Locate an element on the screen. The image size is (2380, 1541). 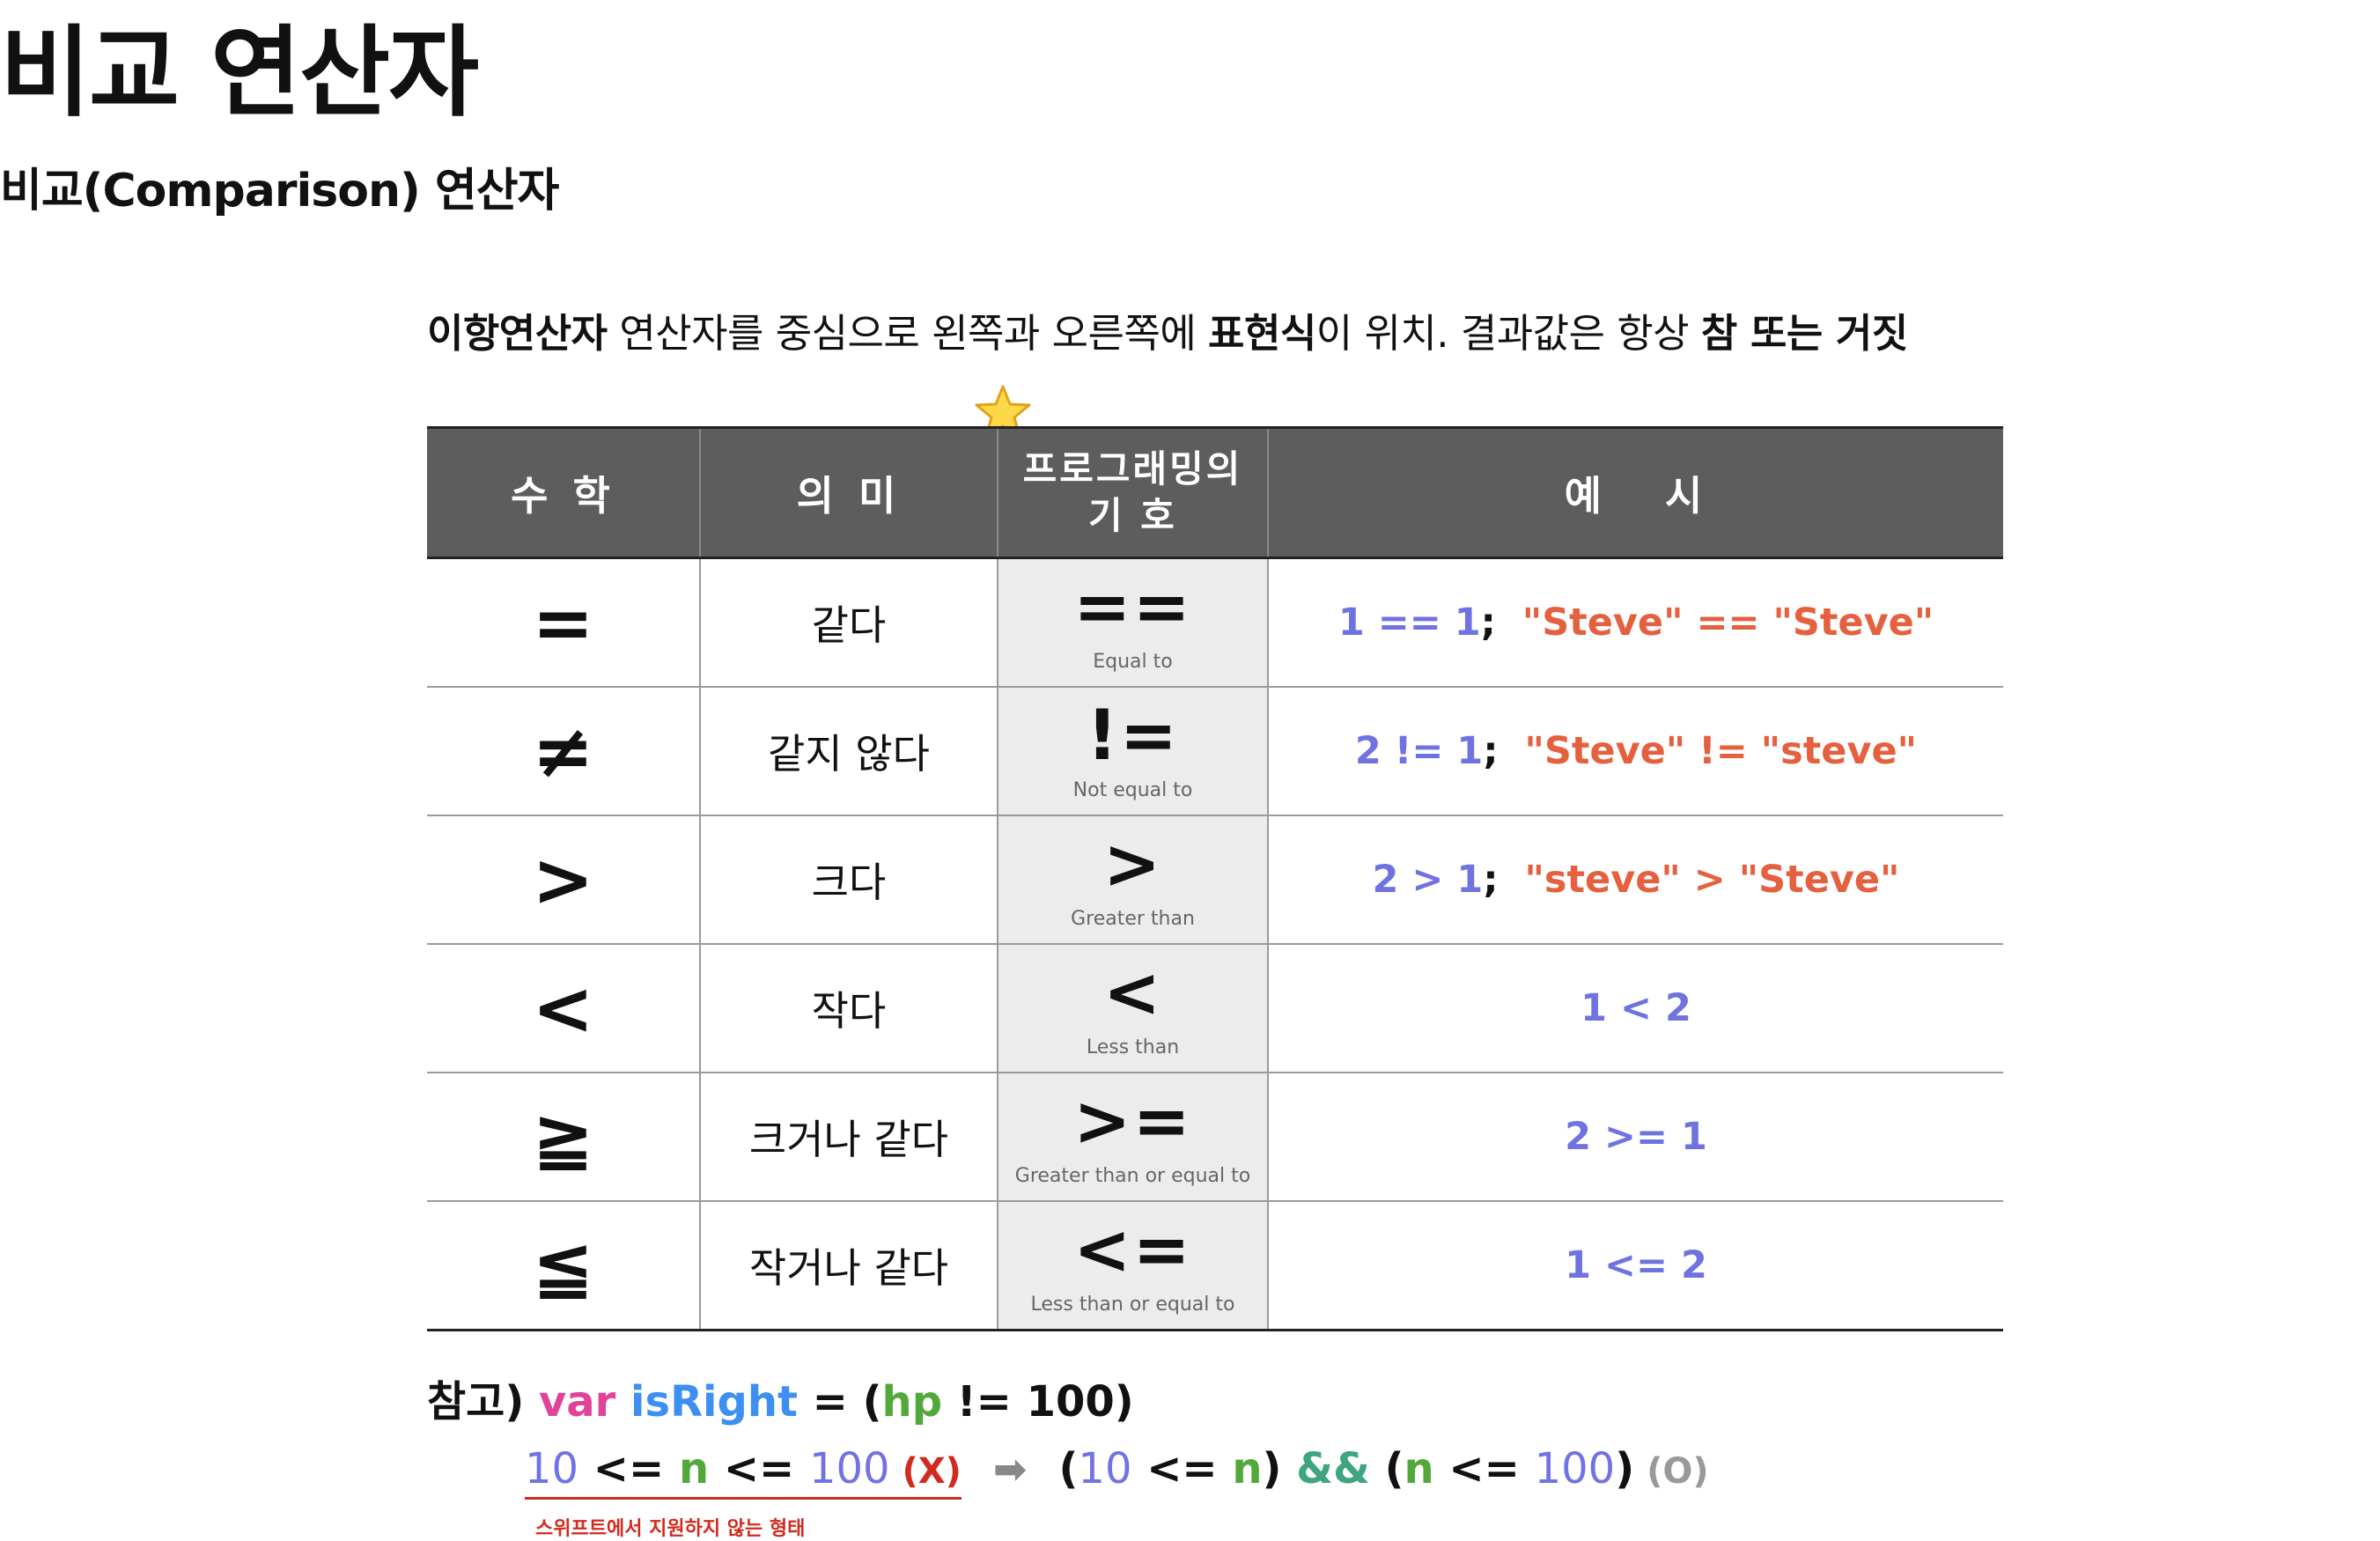
operator-description: Not equal to is located at coordinates (1132, 789).